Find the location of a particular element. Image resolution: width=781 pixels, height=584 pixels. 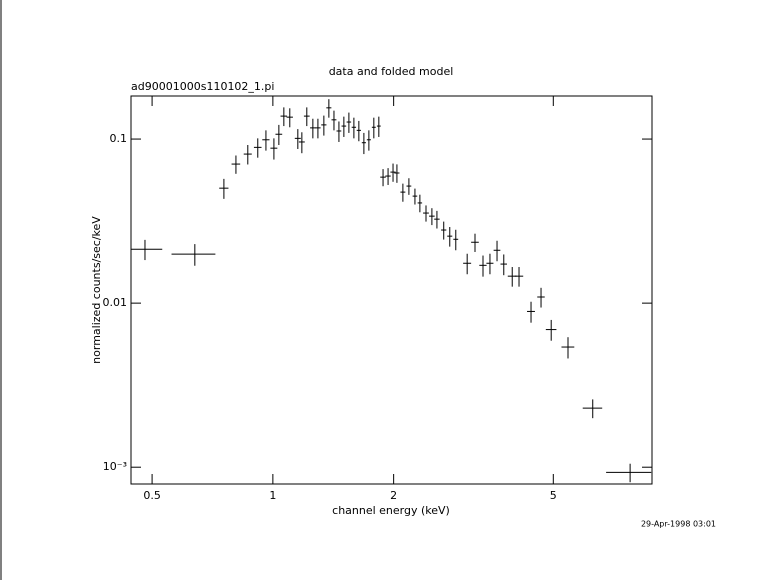

y-tick-label: 10⁻³ is located at coordinates (115, 466).